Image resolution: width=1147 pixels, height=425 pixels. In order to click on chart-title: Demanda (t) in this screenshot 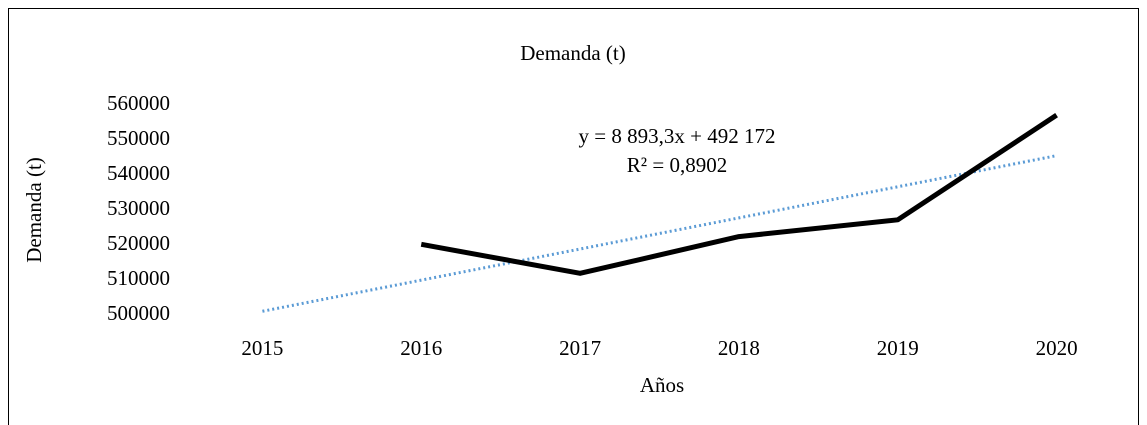, I will do `click(573, 53)`.